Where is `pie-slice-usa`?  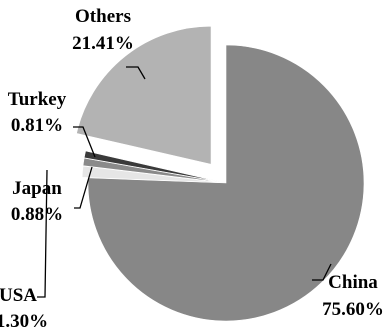 pie-slice-usa is located at coordinates (151, 174).